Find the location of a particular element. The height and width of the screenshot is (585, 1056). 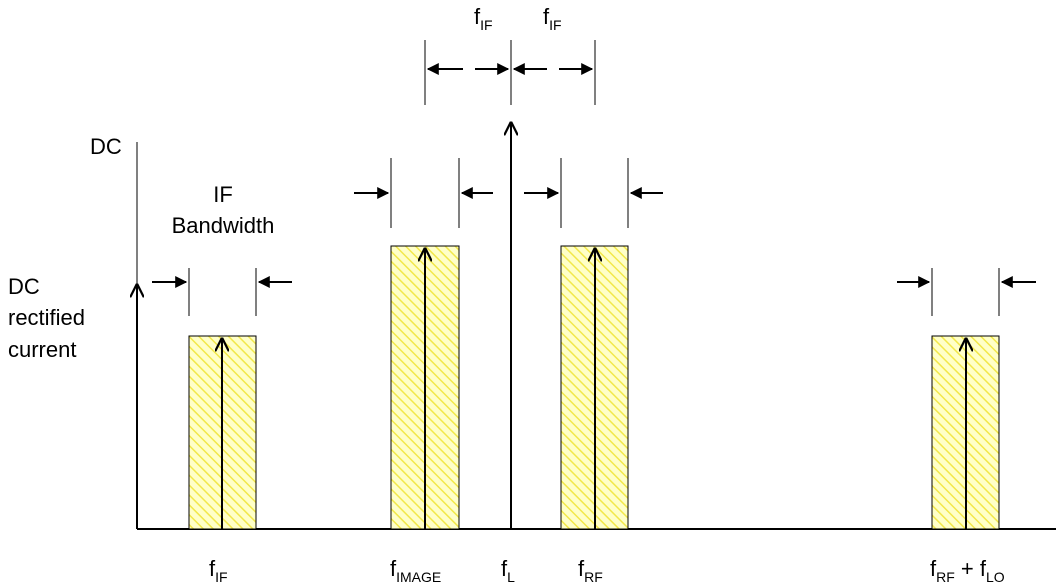

axis-label-fl: fL is located at coordinates (508, 570).